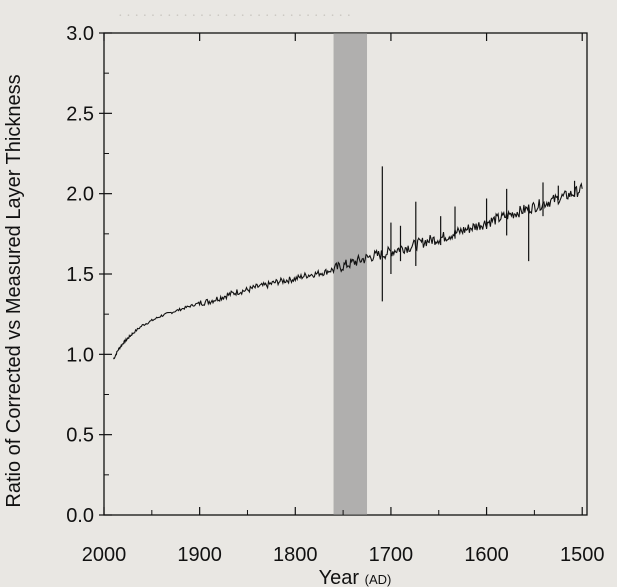 The image size is (617, 587). Describe the element at coordinates (80, 355) in the screenshot. I see `y-tick-label: 1.0` at that location.